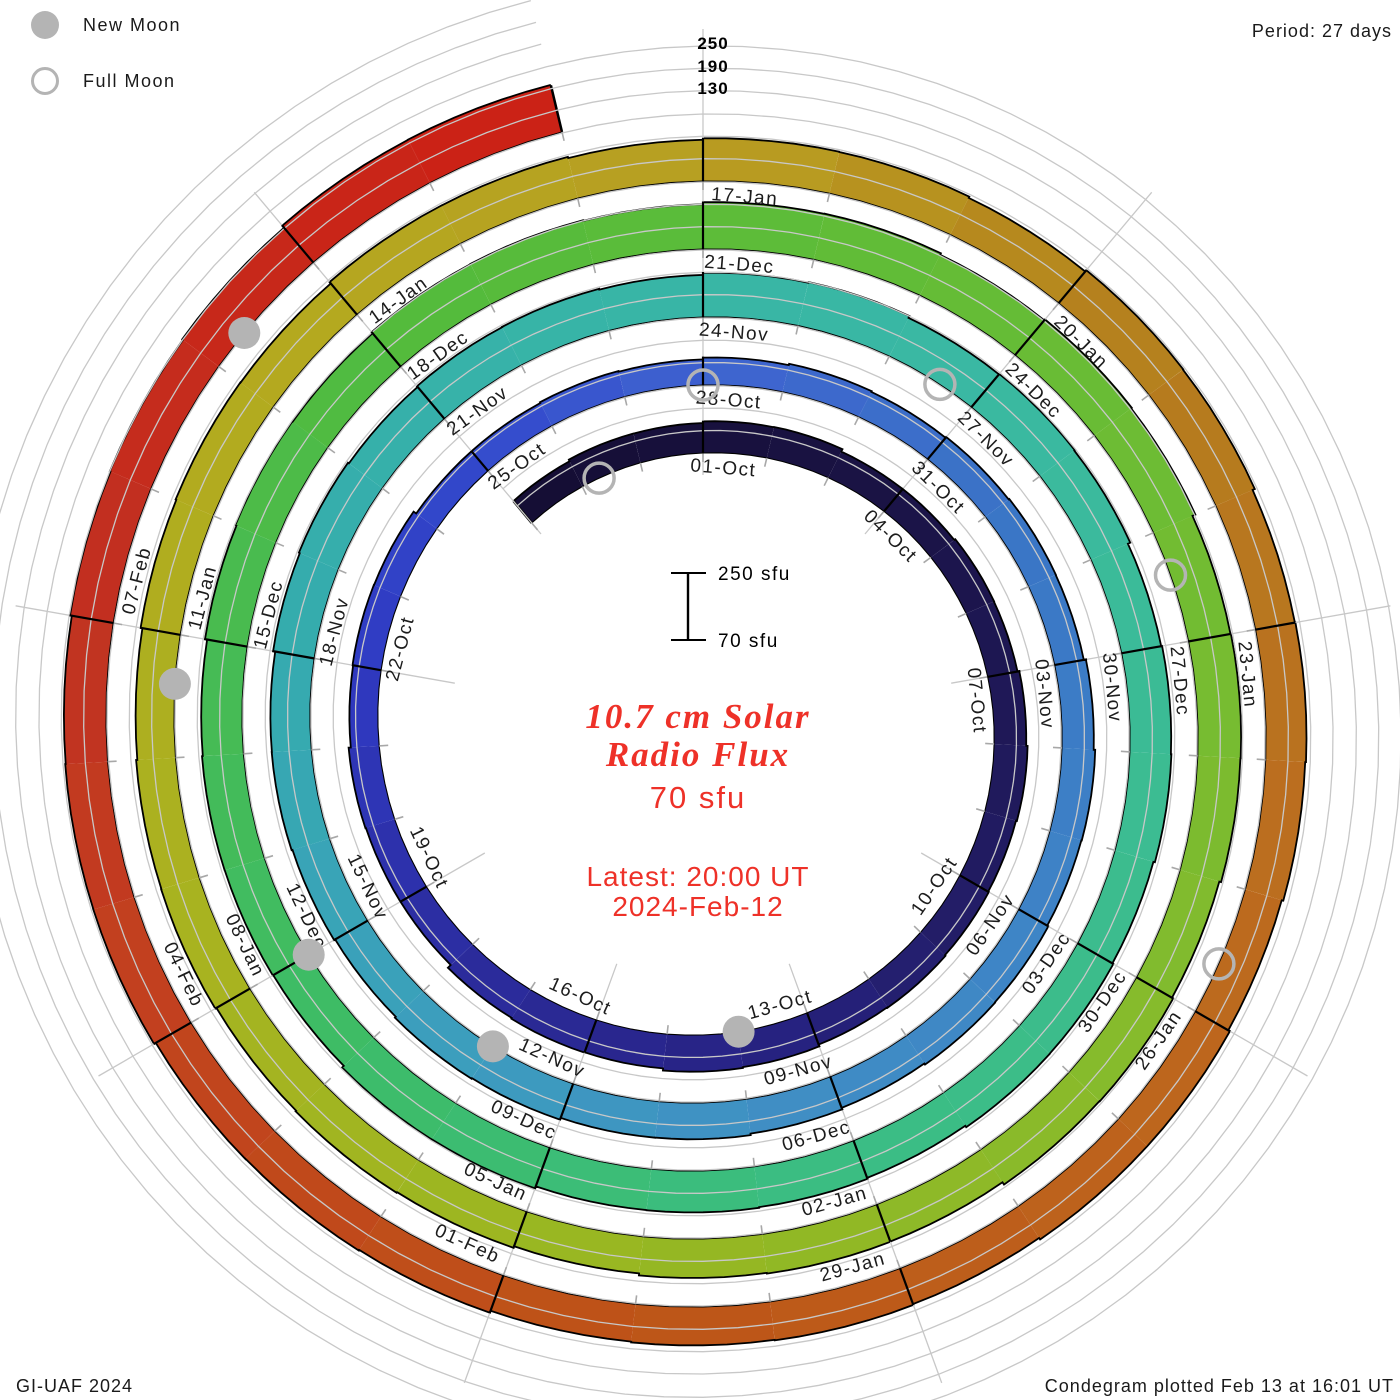 The height and width of the screenshot is (1400, 1400). Describe the element at coordinates (698, 754) in the screenshot. I see `chart-title-line2: Radio Flux` at that location.